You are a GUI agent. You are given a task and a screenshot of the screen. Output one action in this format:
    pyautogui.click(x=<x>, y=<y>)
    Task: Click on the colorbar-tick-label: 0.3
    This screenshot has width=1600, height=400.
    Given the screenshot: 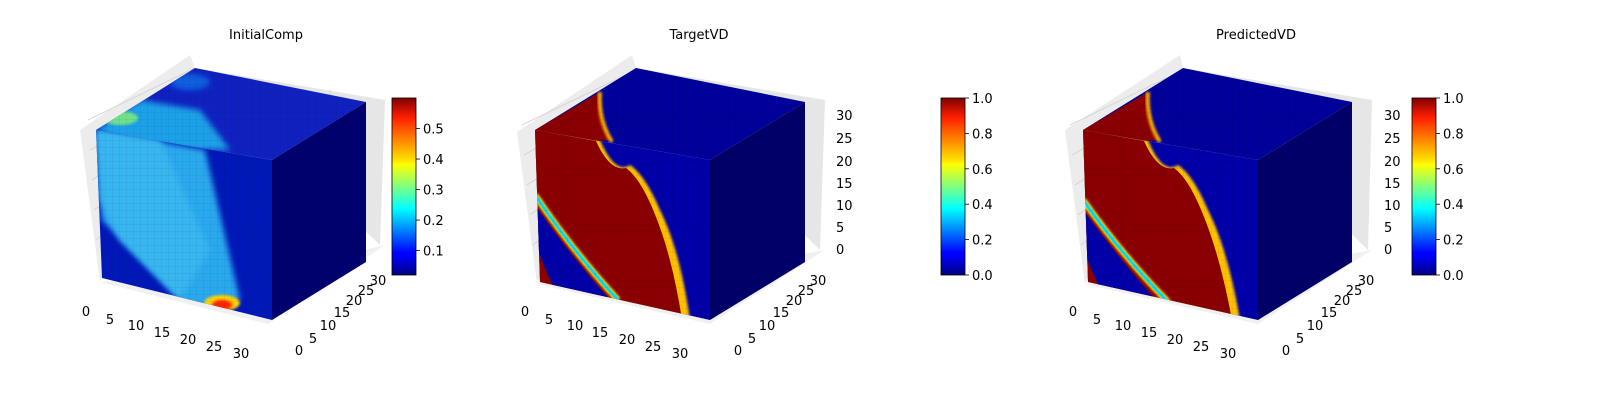 What is the action you would take?
    pyautogui.click(x=433, y=191)
    